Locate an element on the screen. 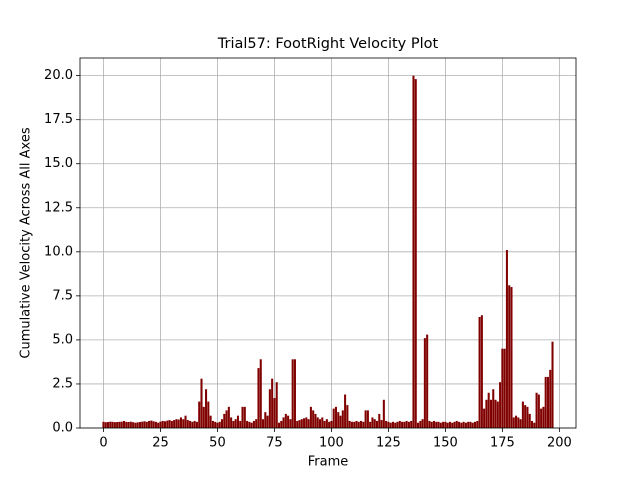 The height and width of the screenshot is (480, 640). x-tick-label: 100 is located at coordinates (331, 443).